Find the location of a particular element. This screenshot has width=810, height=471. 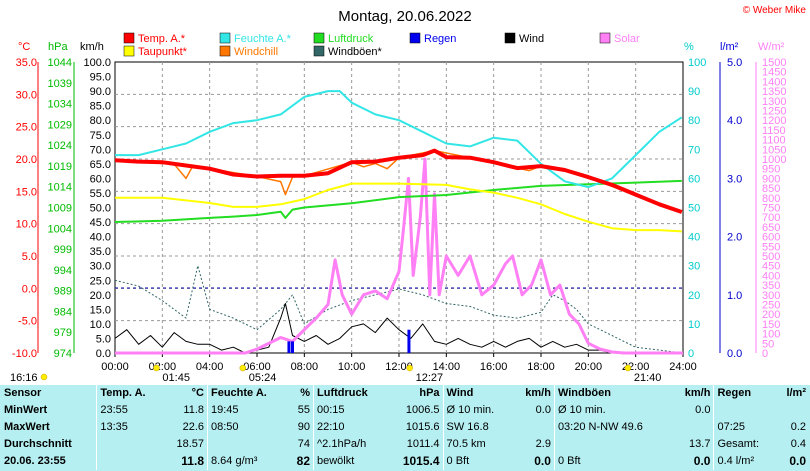

axis-tick-label: 1009 is located at coordinates (60, 209).